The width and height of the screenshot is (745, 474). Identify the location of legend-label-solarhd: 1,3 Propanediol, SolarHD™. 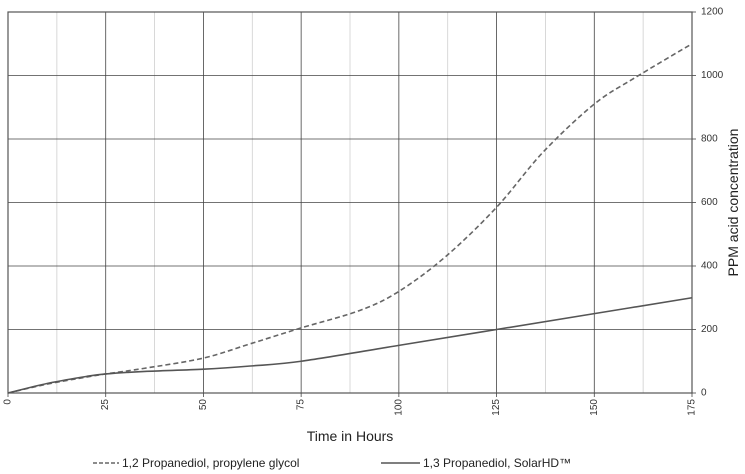
(497, 463).